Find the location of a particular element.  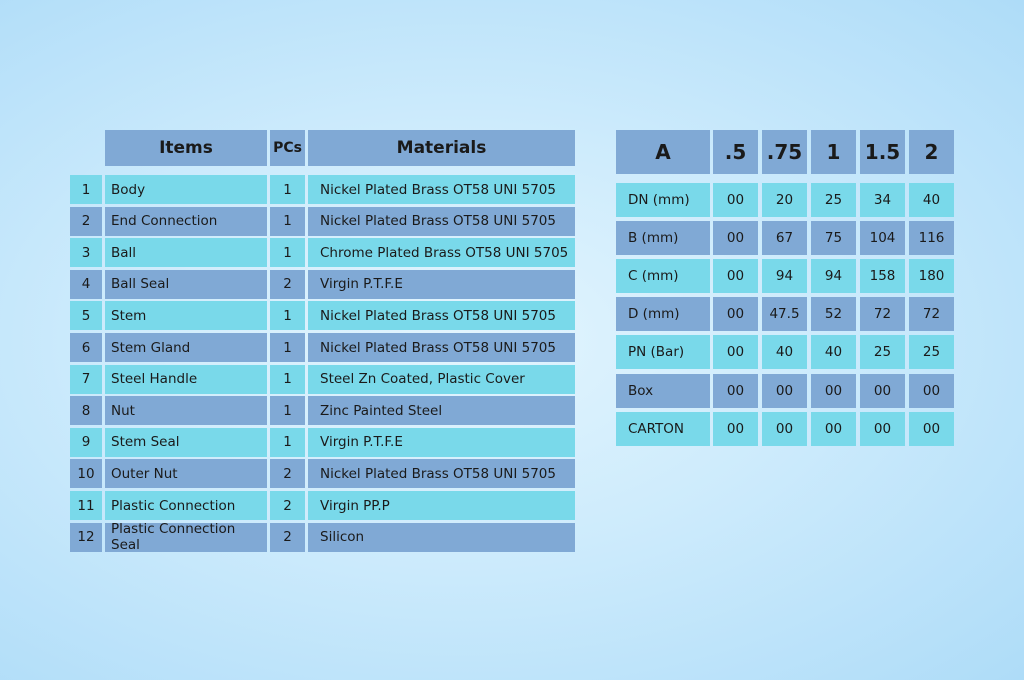

row-number: 2 is located at coordinates (86, 221).